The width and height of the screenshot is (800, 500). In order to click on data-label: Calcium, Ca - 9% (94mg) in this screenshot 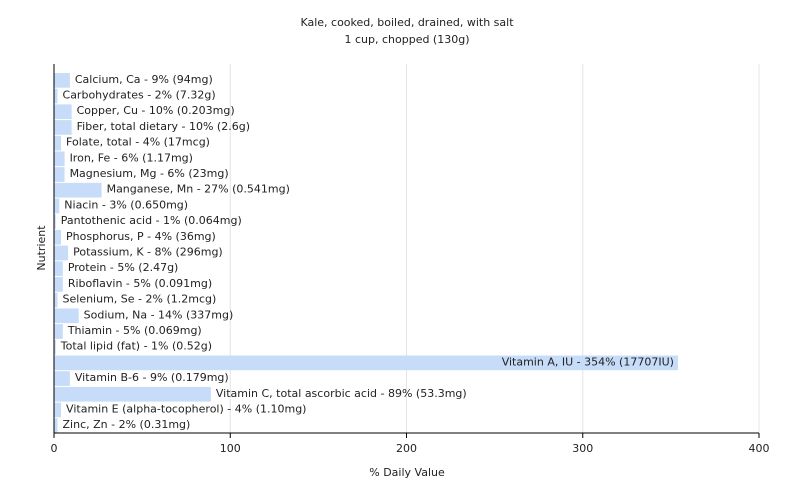, I will do `click(144, 79)`.